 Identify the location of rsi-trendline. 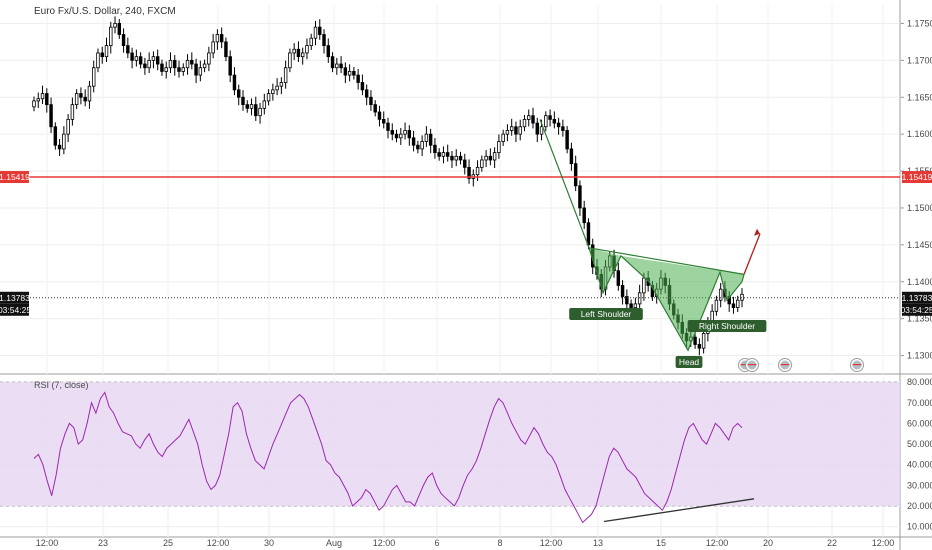
(679, 510).